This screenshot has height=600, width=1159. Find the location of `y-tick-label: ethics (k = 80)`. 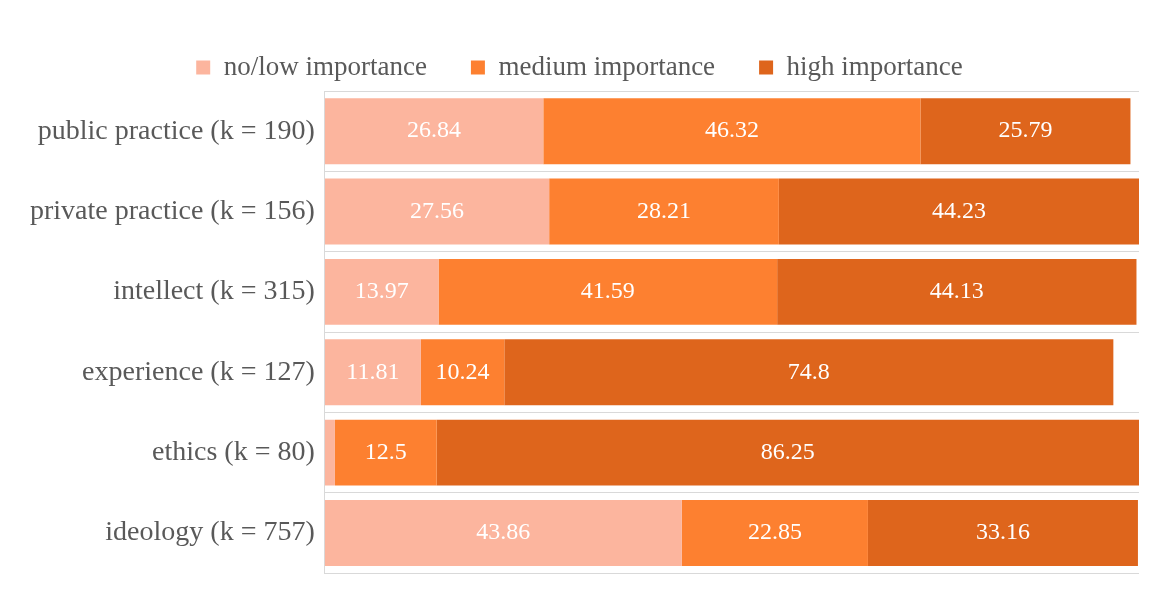

y-tick-label: ethics (k = 80) is located at coordinates (233, 451).